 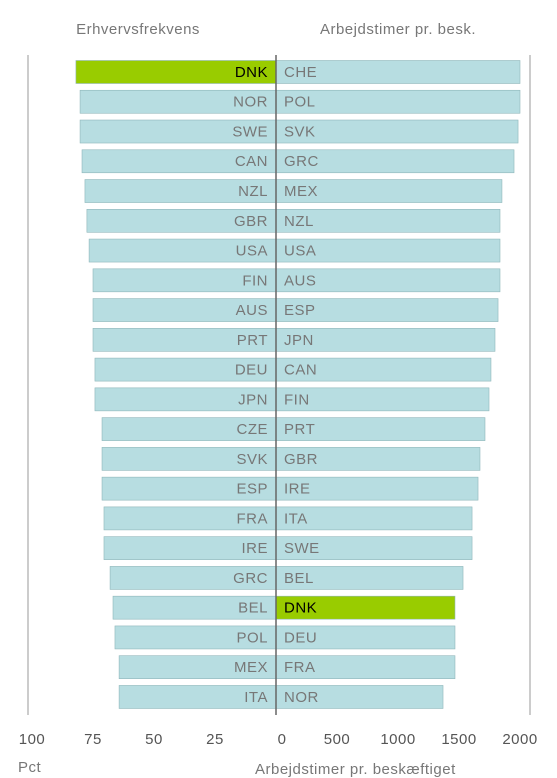 I want to click on right-title: Arbejdstimer pr. besk., so click(x=398, y=29).